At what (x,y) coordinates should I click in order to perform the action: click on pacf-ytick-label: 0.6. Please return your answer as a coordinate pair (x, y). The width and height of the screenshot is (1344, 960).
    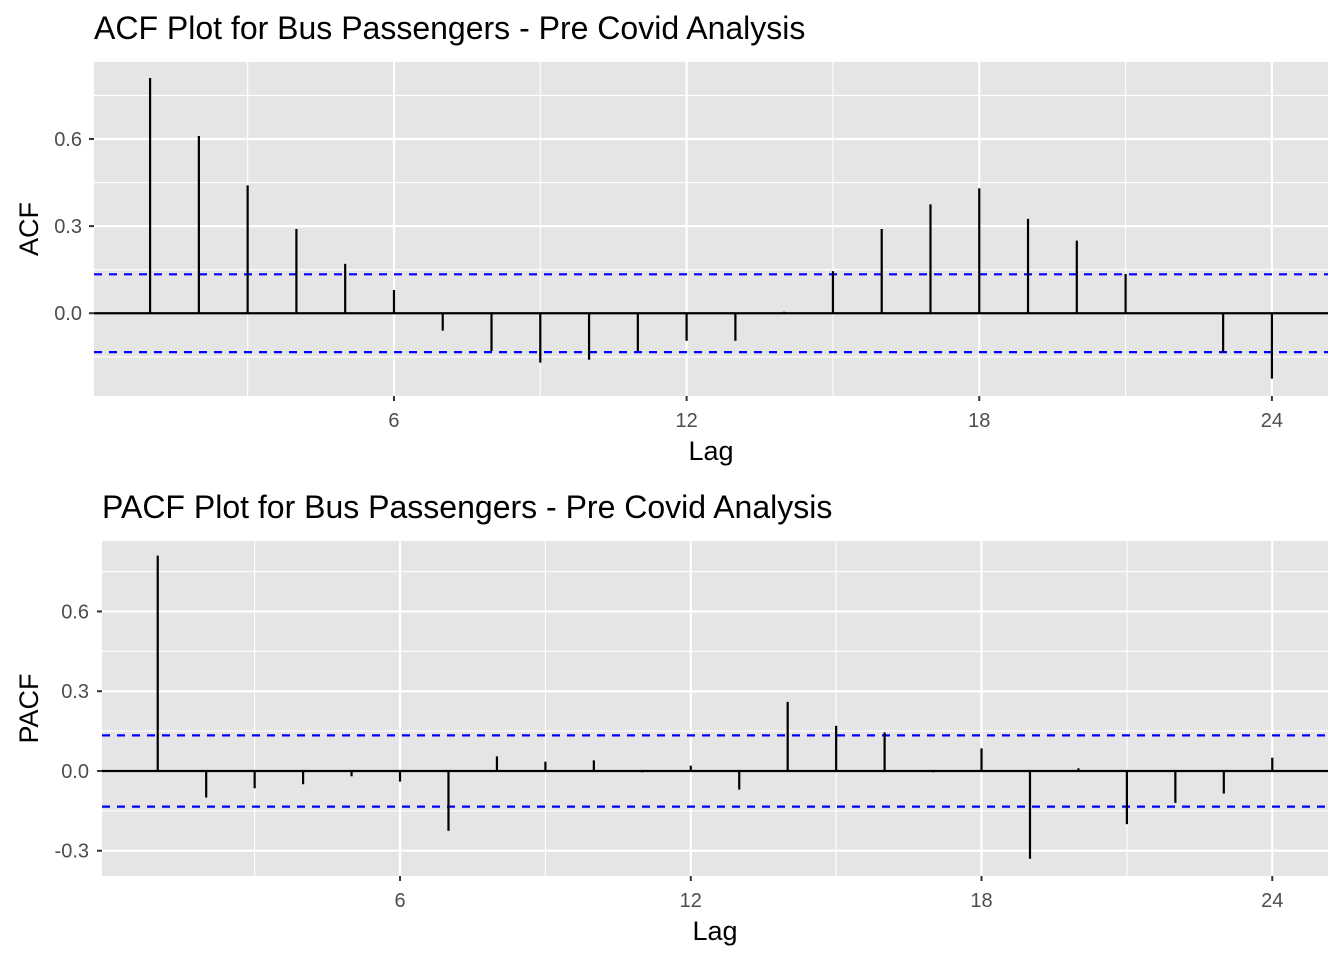
    Looking at the image, I should click on (75, 612).